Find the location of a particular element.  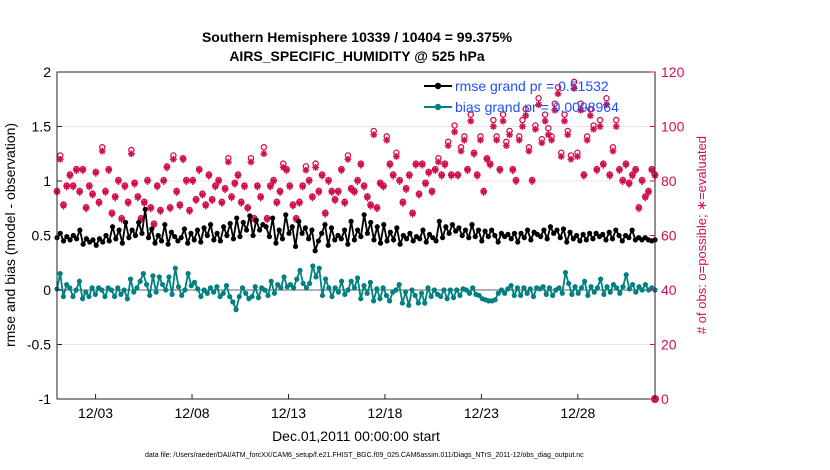

y-tick-label: 0 is located at coordinates (47, 290).